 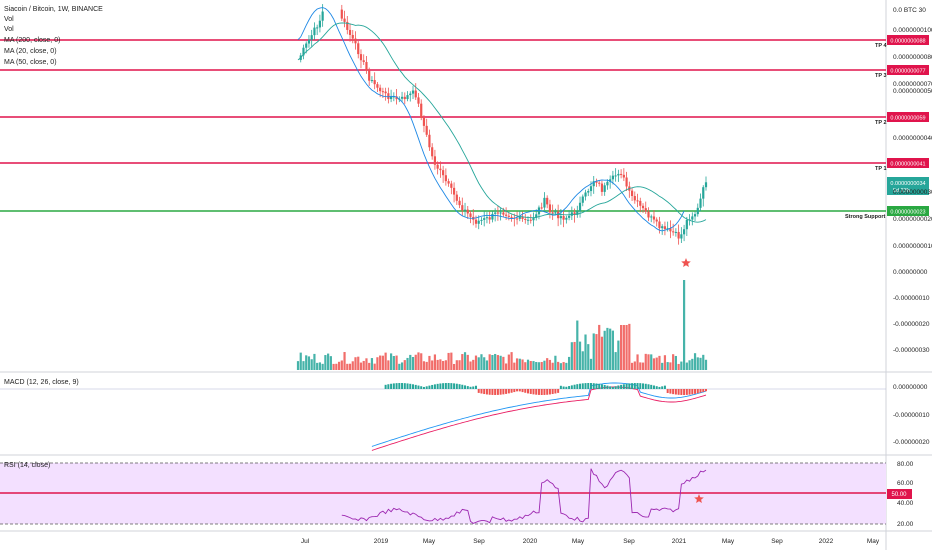 What do you see at coordinates (908, 117) in the screenshot?
I see `price-badge` at bounding box center [908, 117].